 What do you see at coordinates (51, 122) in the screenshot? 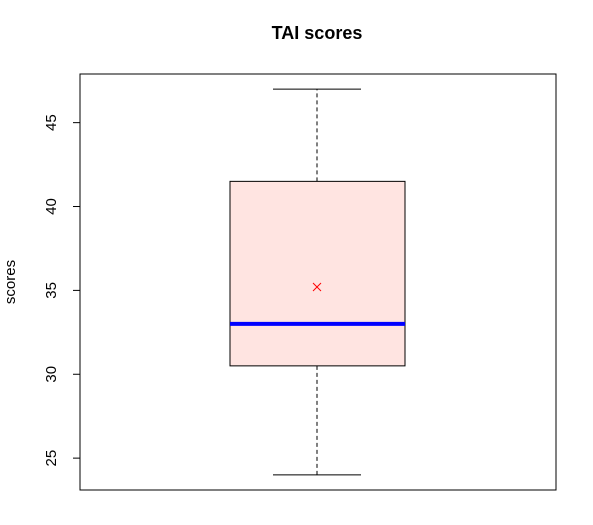
I see `y-tick-label: 45` at bounding box center [51, 122].